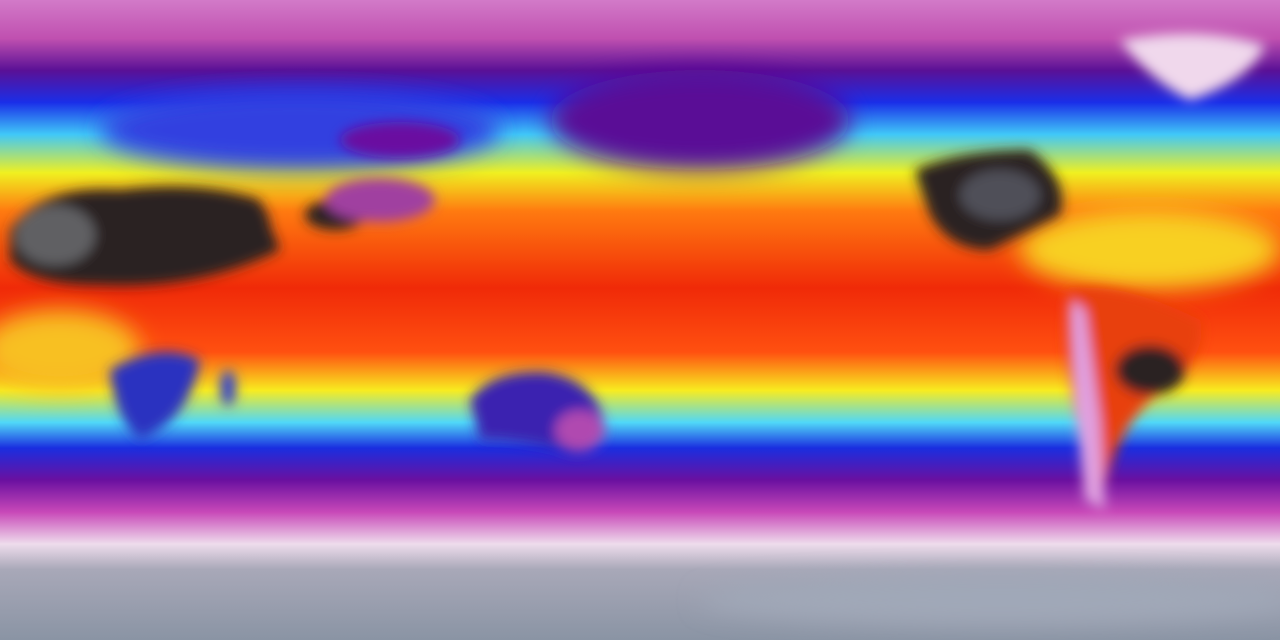 This screenshot has height=640, width=1280. I want to click on amazon-hot-region, so click(1150, 370).